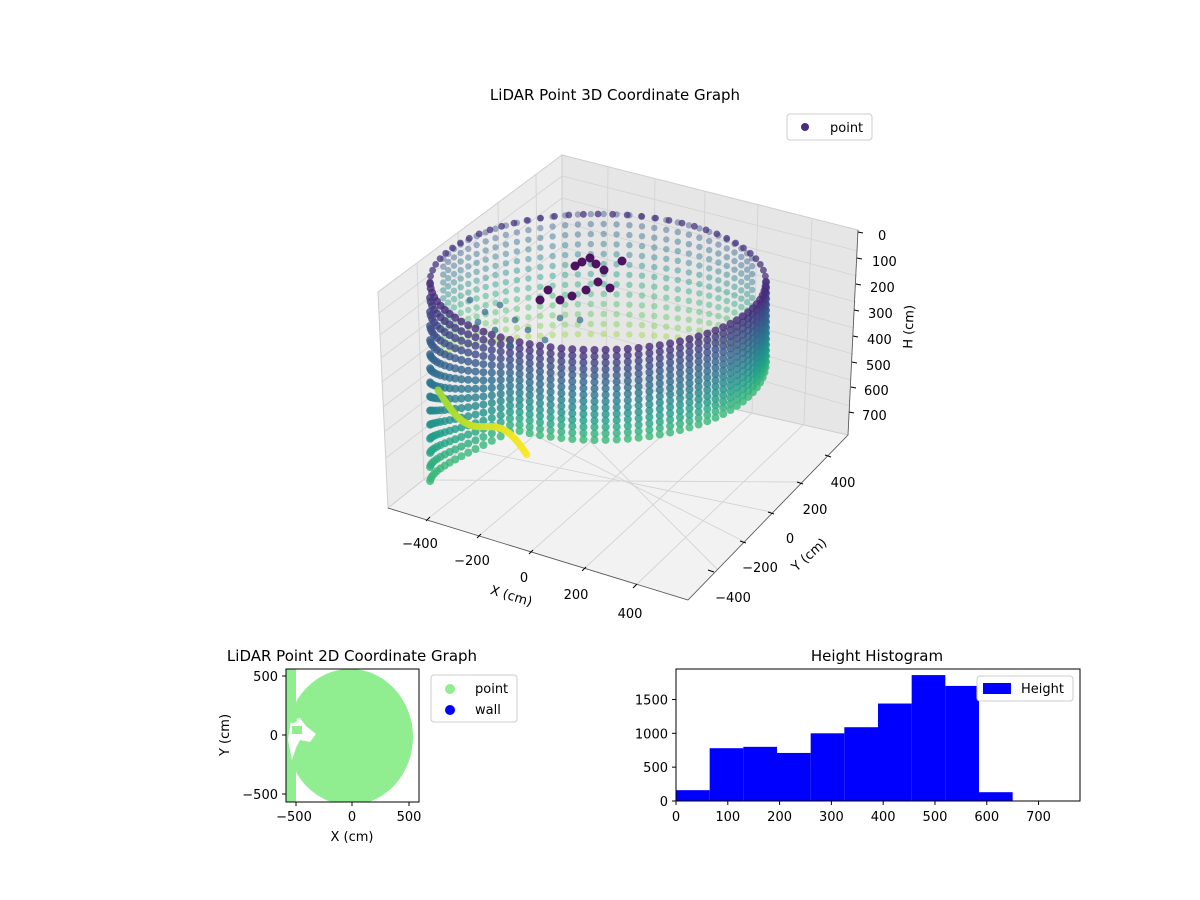  What do you see at coordinates (768, 517) in the screenshot?
I see `y-axis-line` at bounding box center [768, 517].